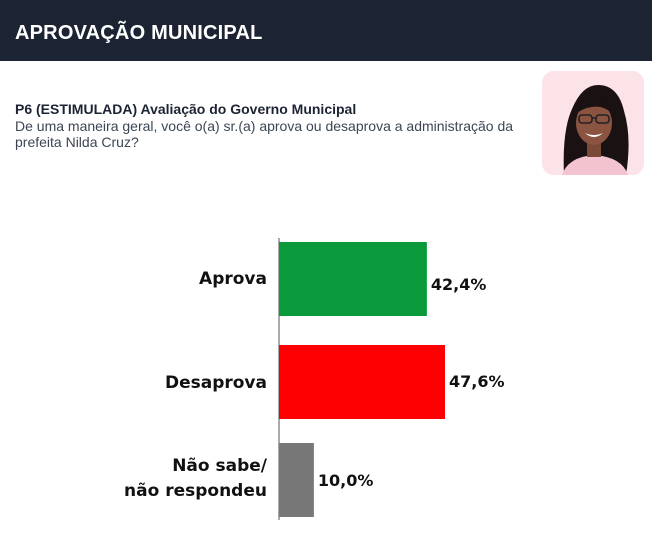 The width and height of the screenshot is (652, 534). What do you see at coordinates (195, 491) in the screenshot?
I see `category-label-2-1: não respondeu` at bounding box center [195, 491].